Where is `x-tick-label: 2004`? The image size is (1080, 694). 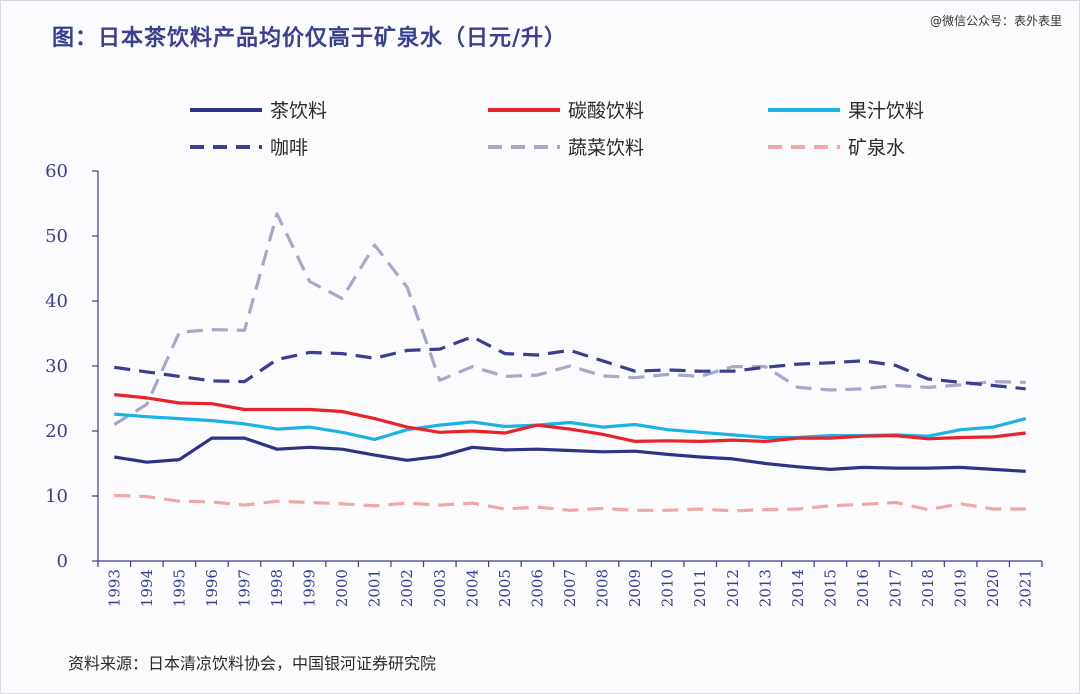 x-tick-label: 2004 is located at coordinates (472, 588).